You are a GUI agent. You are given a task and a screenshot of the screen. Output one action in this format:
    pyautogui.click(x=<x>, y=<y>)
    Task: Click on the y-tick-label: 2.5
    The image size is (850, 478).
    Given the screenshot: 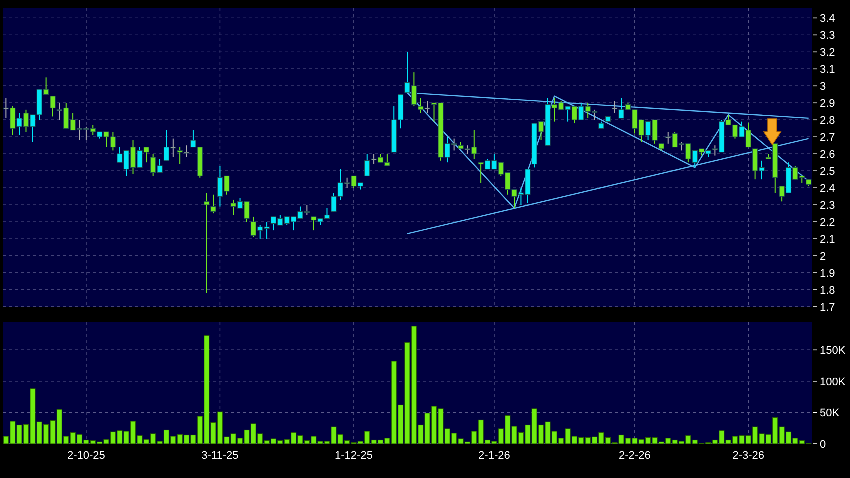 What is the action you would take?
    pyautogui.click(x=828, y=172)
    